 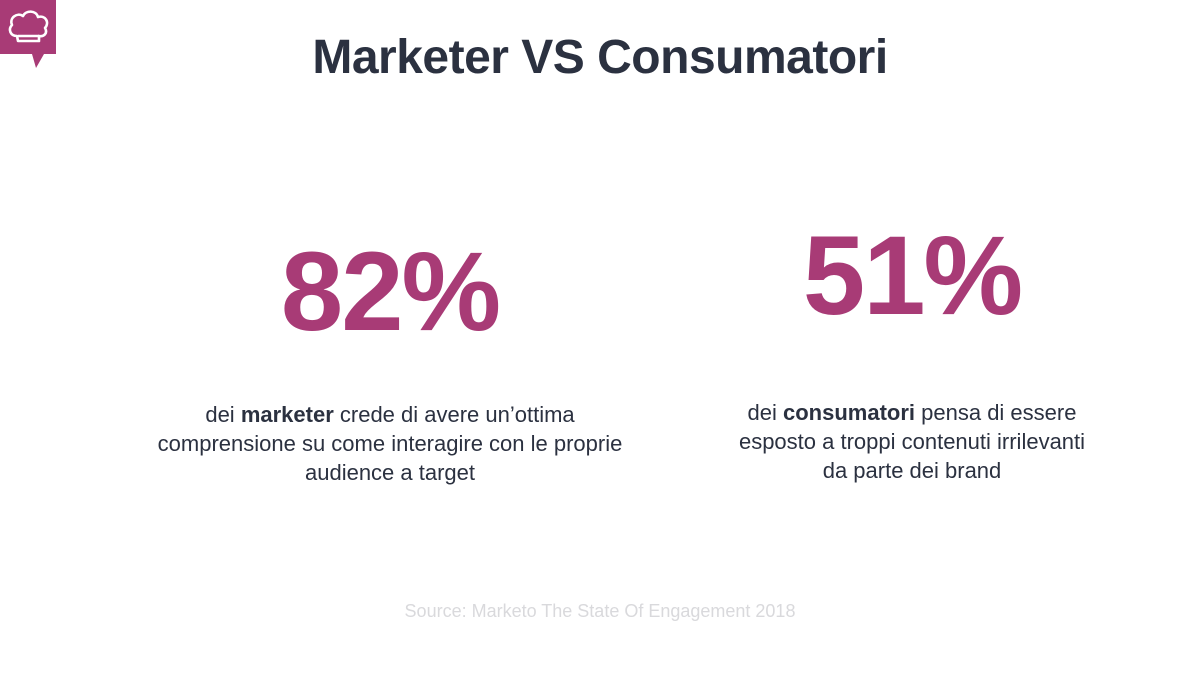 What do you see at coordinates (912, 441) in the screenshot?
I see `description-line: esposto a troppi contenuti irrilevanti` at bounding box center [912, 441].